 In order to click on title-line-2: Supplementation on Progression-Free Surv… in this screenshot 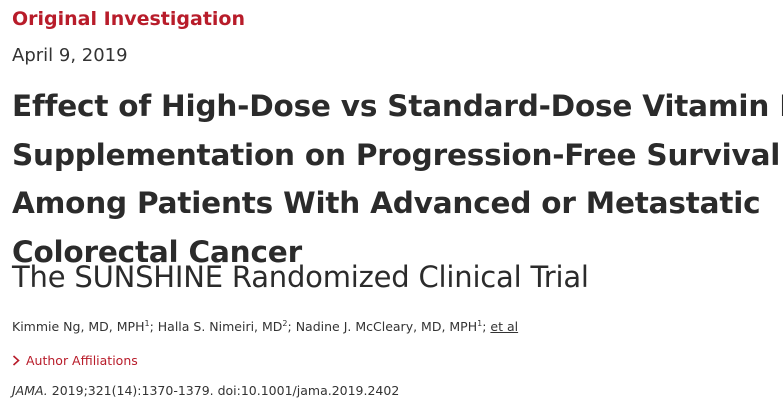, I will do `click(396, 154)`.